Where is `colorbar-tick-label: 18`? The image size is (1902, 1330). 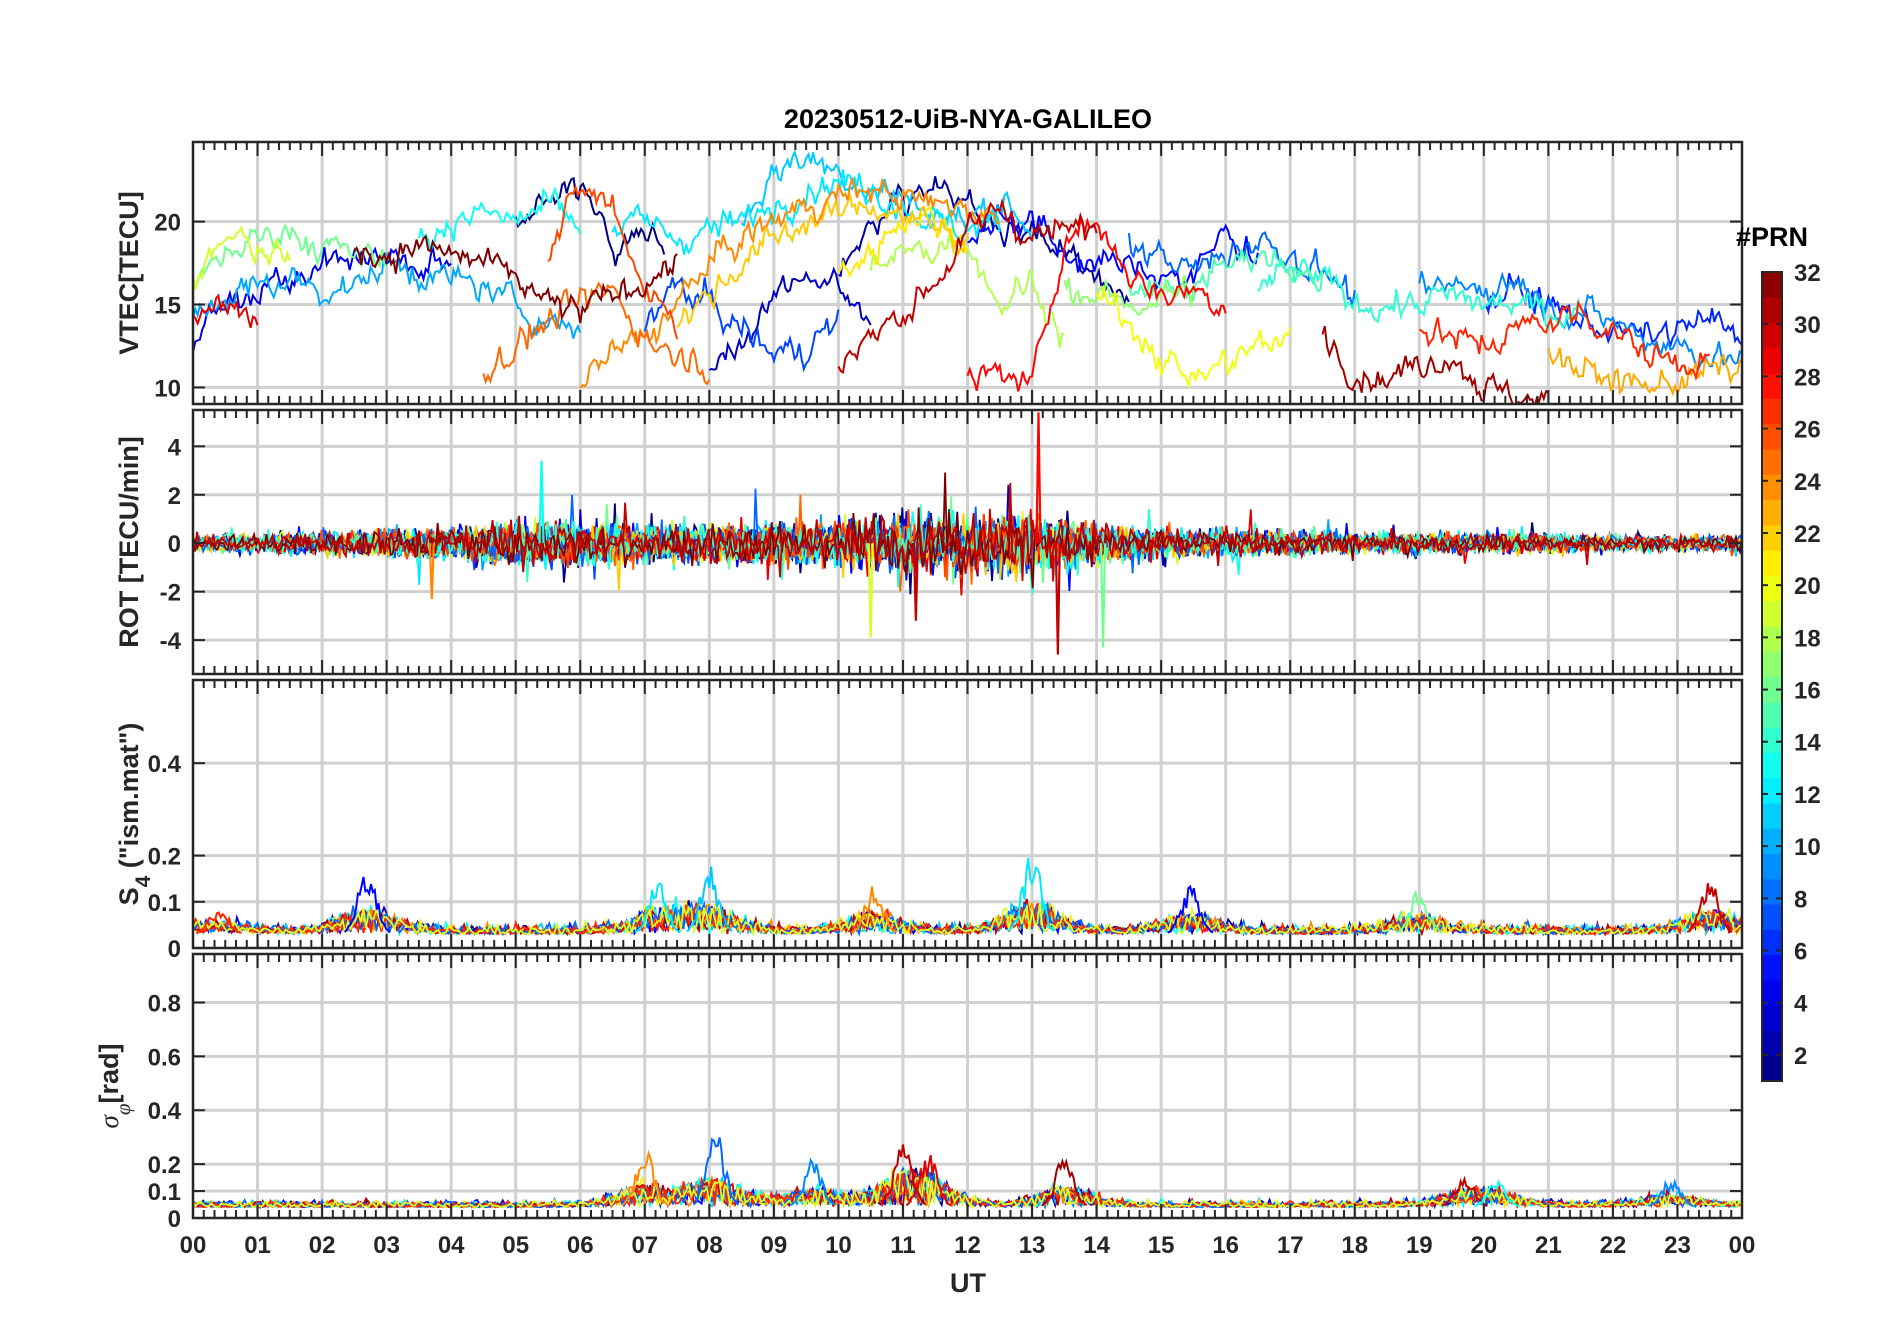 colorbar-tick-label: 18 is located at coordinates (1807, 638).